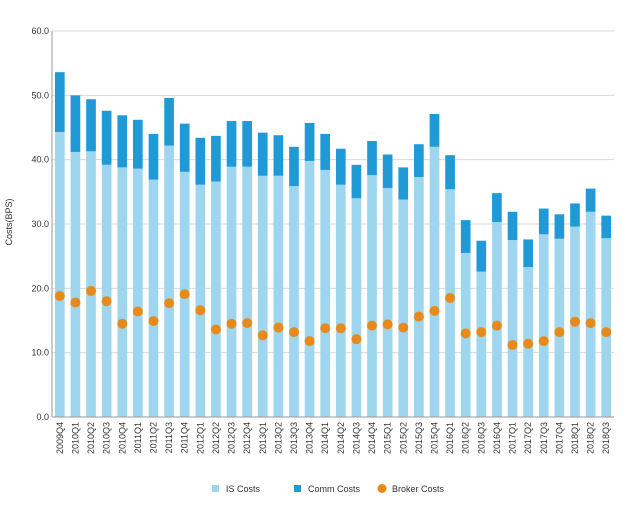 This screenshot has height=524, width=625. I want to click on legend-item-broker-costs: Broker Costs, so click(411, 489).